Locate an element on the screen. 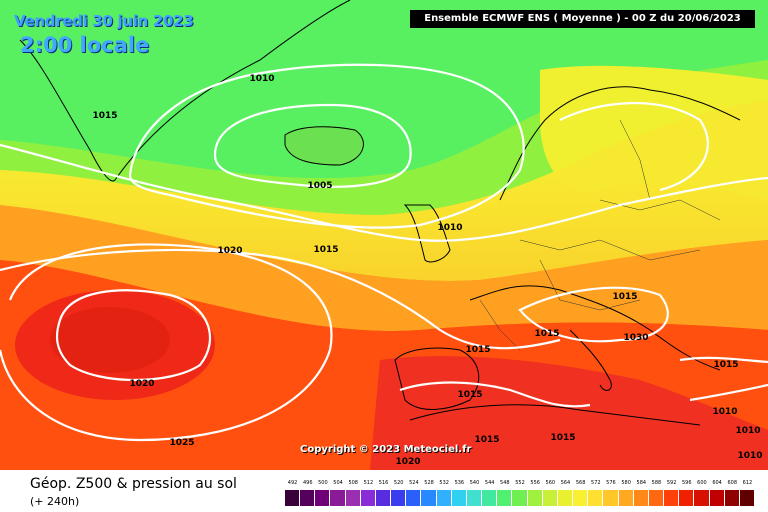  scale-tick-label: 508 is located at coordinates (353, 483).